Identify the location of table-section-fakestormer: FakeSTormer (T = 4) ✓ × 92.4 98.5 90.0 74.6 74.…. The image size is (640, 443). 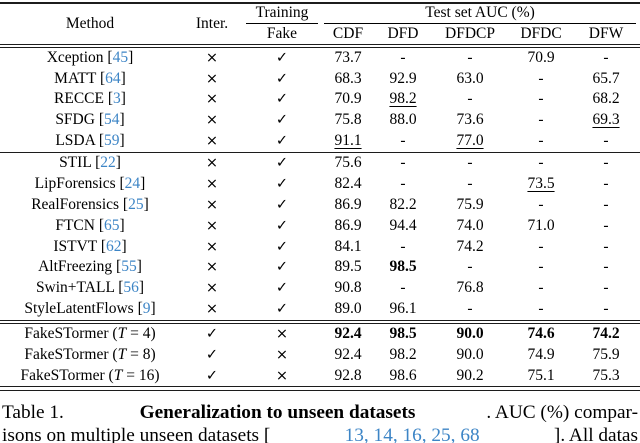
(320, 355).